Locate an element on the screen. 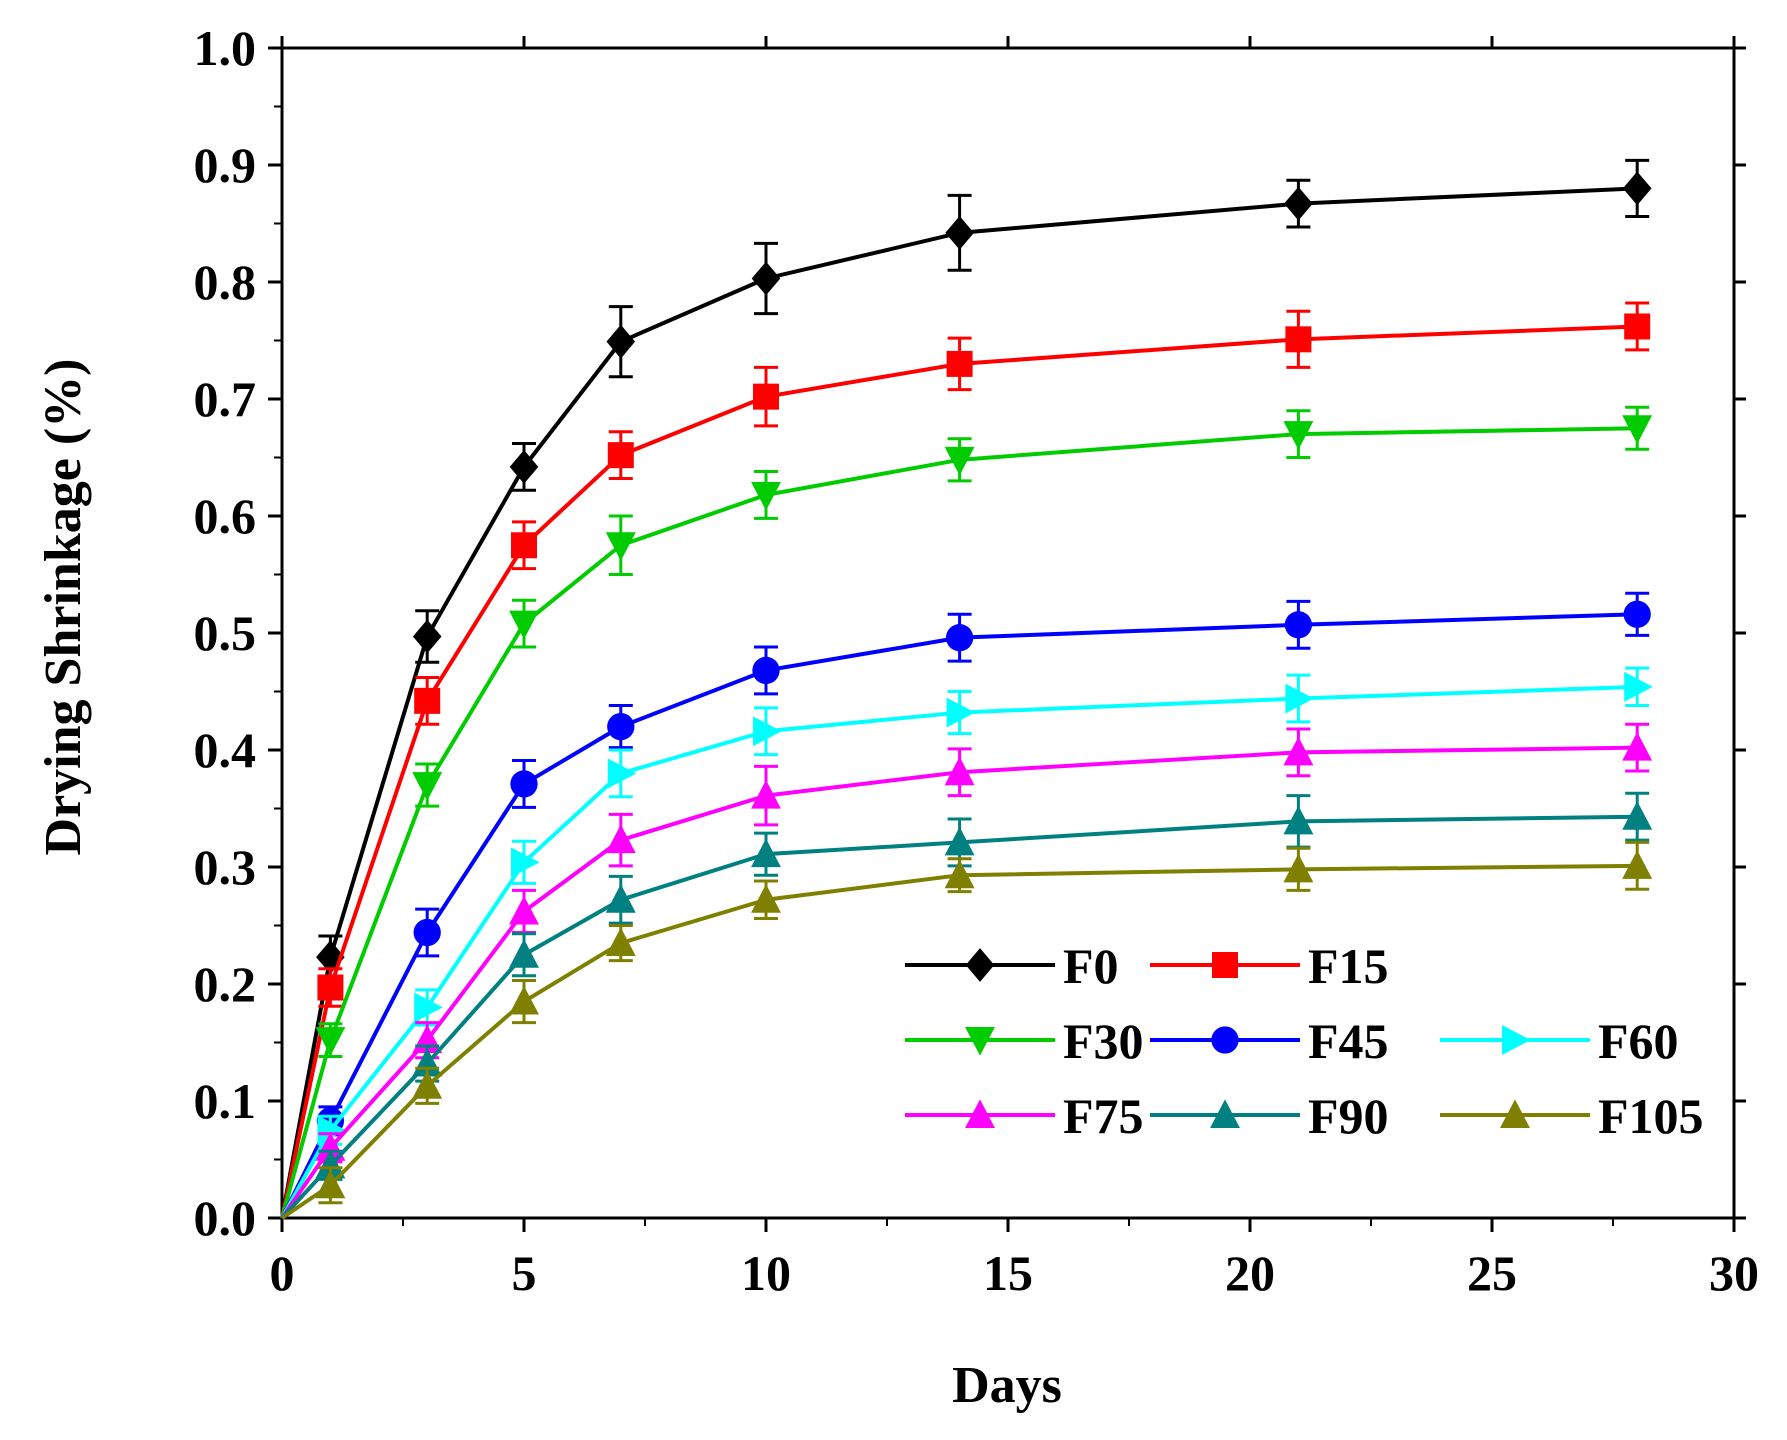  y-axis-title: Drying Shrinkage (%) is located at coordinates (63, 607).